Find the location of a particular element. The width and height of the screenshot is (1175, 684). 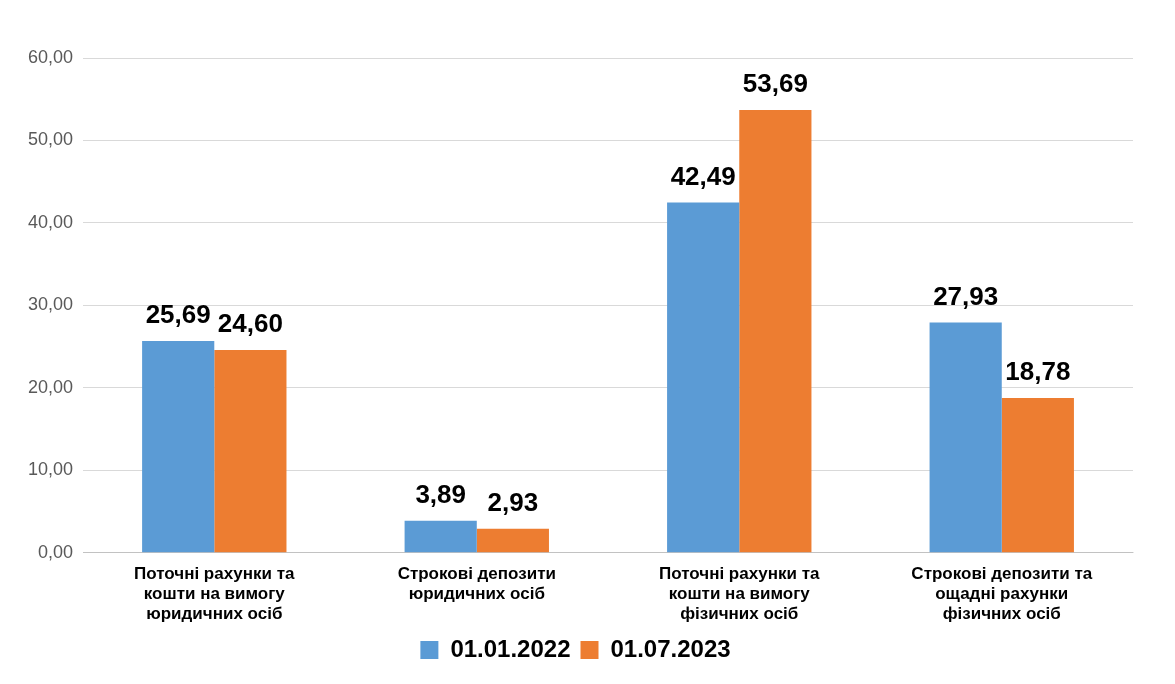

y-tick-label: 10,00 is located at coordinates (51, 469).